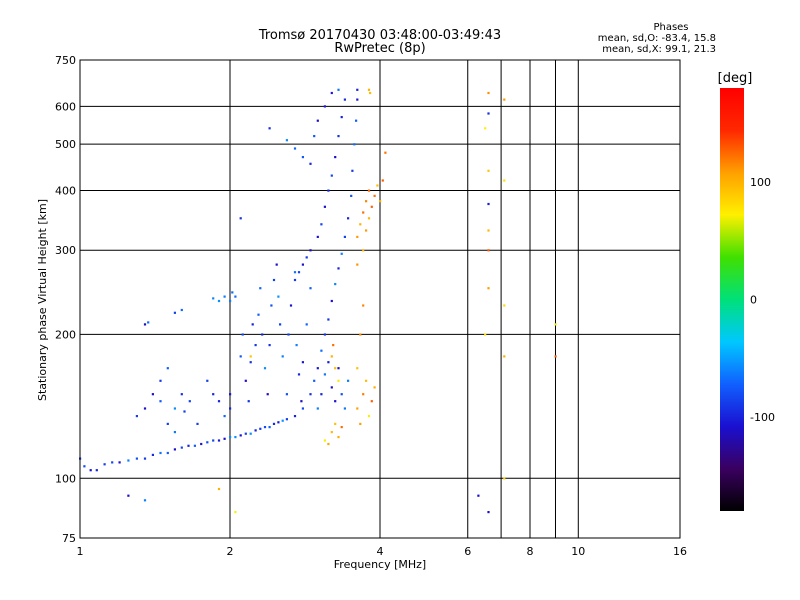 The height and width of the screenshot is (600, 800). Describe the element at coordinates (671, 27) in the screenshot. I see `phases-title: Phases` at that location.